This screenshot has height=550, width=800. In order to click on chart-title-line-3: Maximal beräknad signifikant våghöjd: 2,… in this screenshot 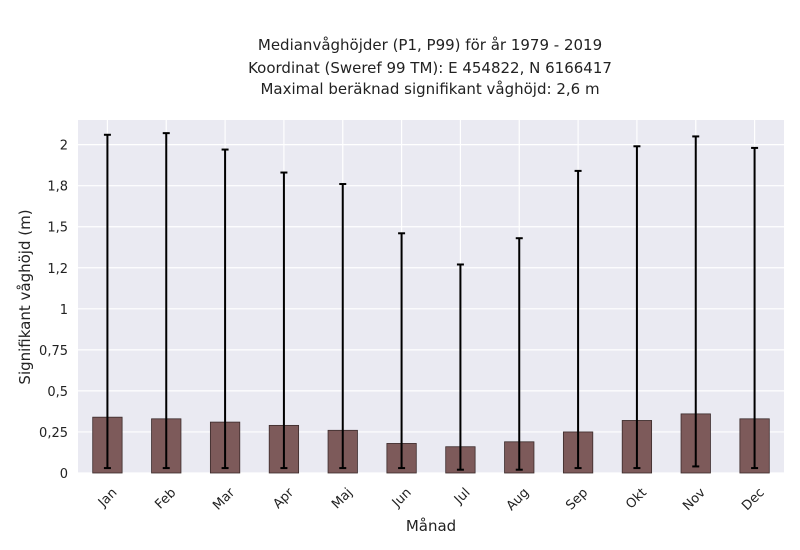, I will do `click(430, 89)`.